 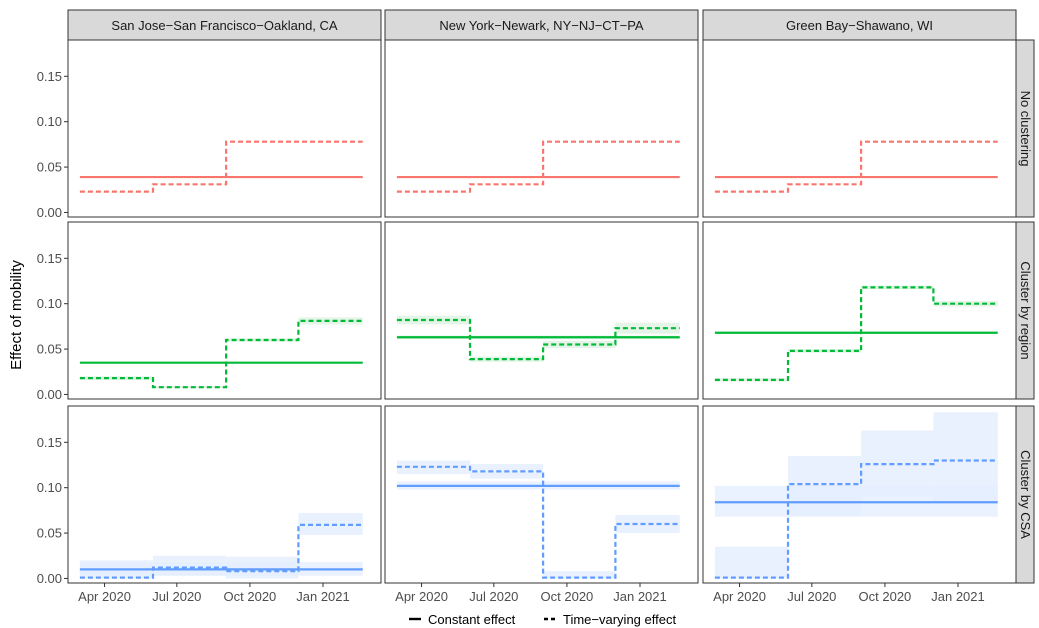 What do you see at coordinates (1025, 494) in the screenshot?
I see `strip-row-label: Cluster by CSA` at bounding box center [1025, 494].